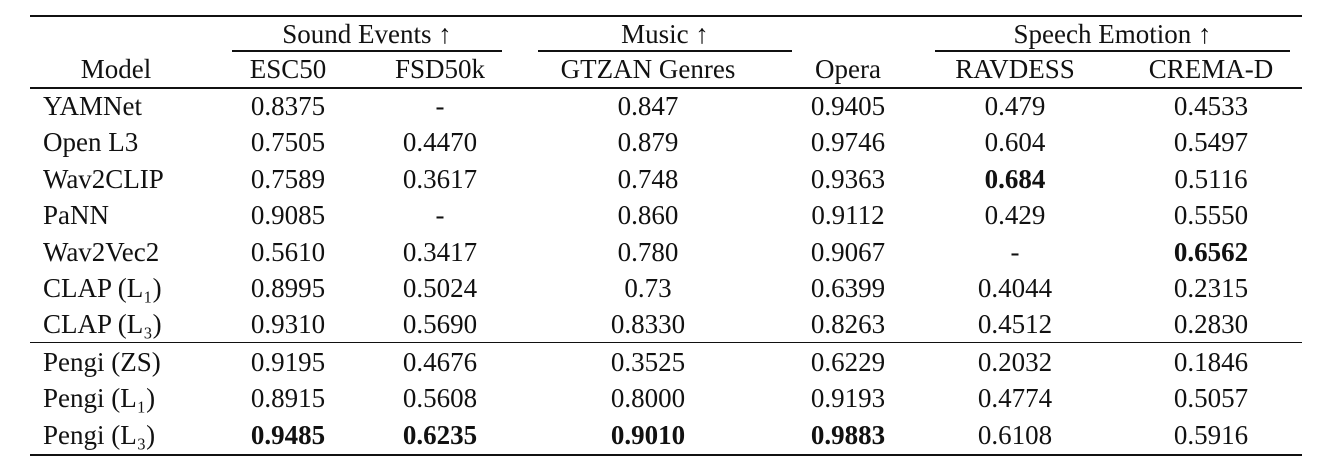  What do you see at coordinates (848, 106) in the screenshot?
I see `table-cell: 0.9405` at bounding box center [848, 106].